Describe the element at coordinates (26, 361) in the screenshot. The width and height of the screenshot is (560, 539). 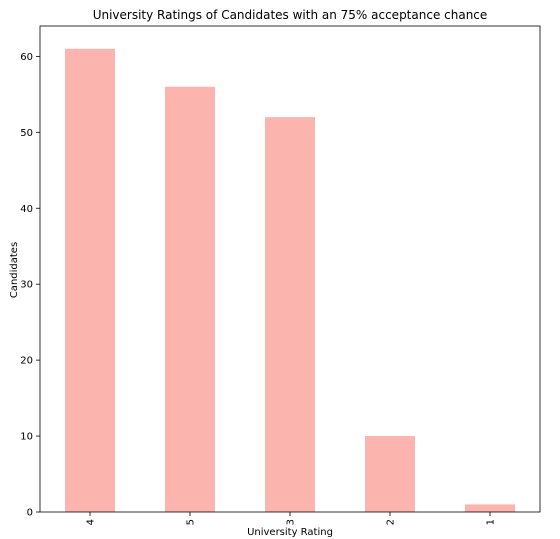
I see `y-tick-label-20: 20` at that location.